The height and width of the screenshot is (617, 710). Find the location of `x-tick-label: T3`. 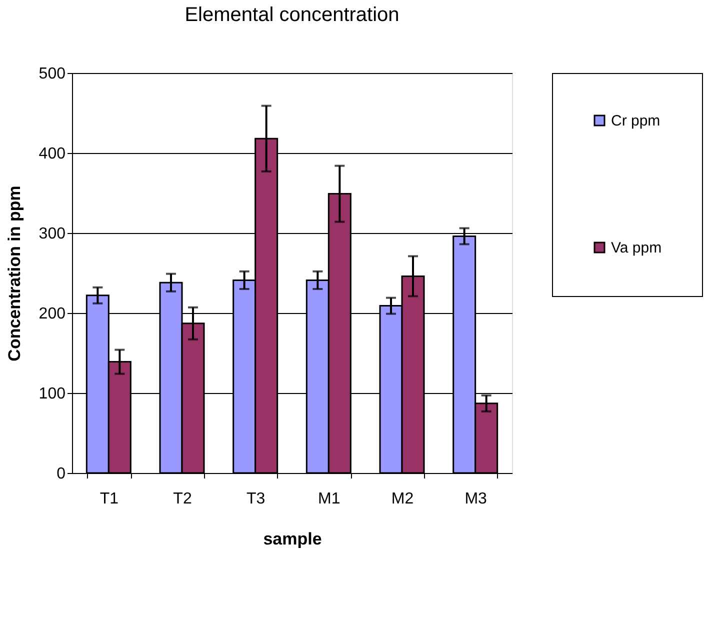

x-tick-label: T3 is located at coordinates (256, 499).